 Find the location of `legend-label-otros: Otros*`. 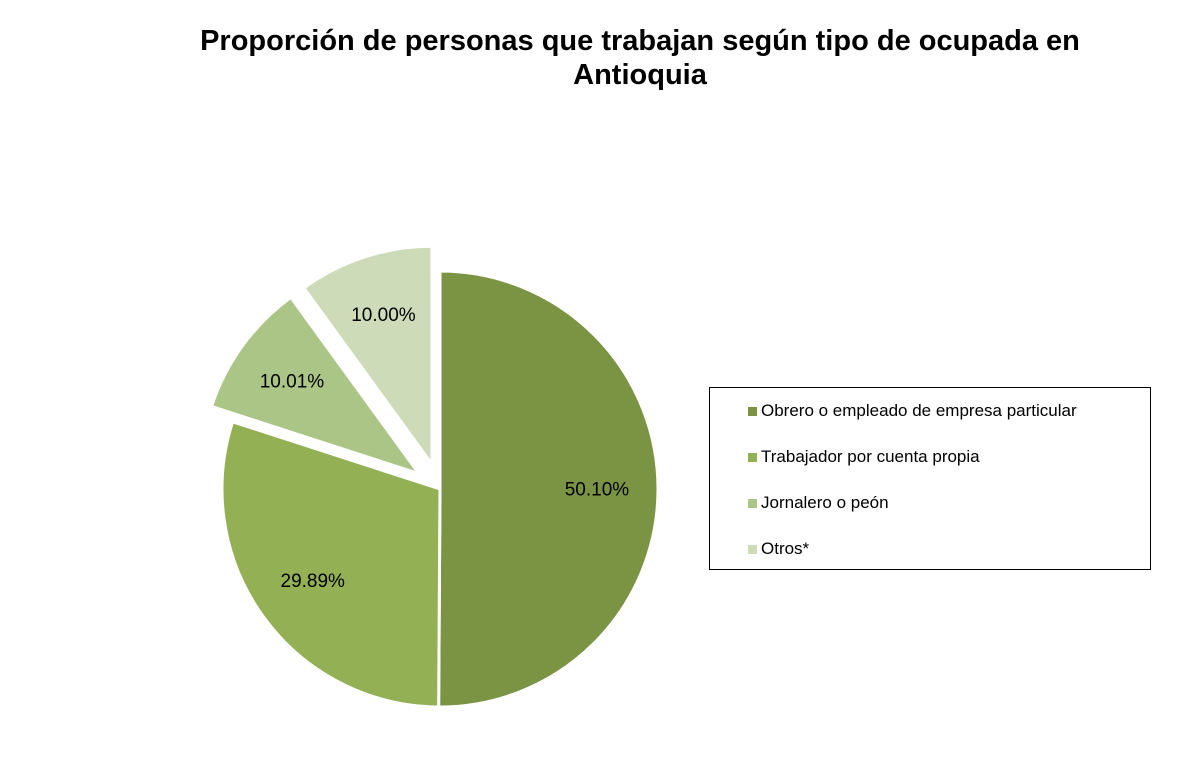

legend-label-otros: Otros* is located at coordinates (785, 548).